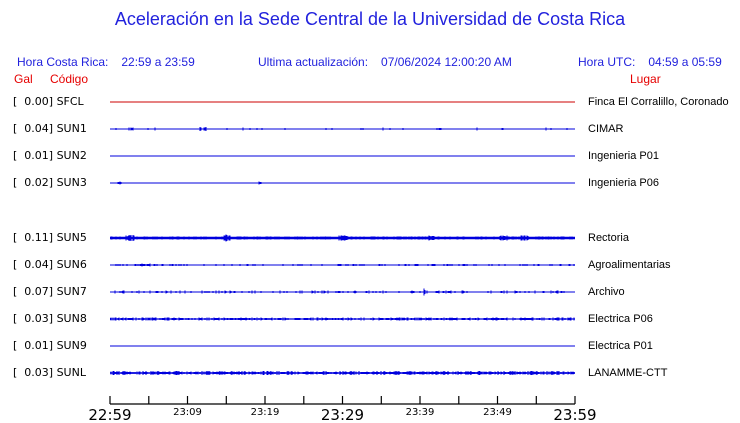 The image size is (740, 423). I want to click on column-header-codigo: Código, so click(69, 79).